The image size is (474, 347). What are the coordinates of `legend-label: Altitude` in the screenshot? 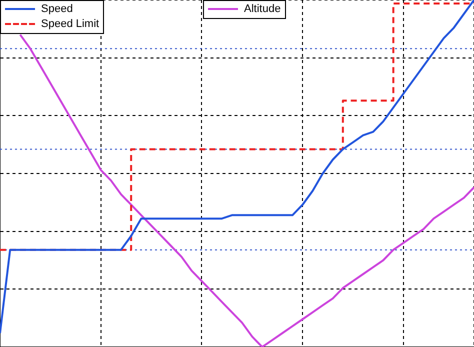 It's located at (262, 9).